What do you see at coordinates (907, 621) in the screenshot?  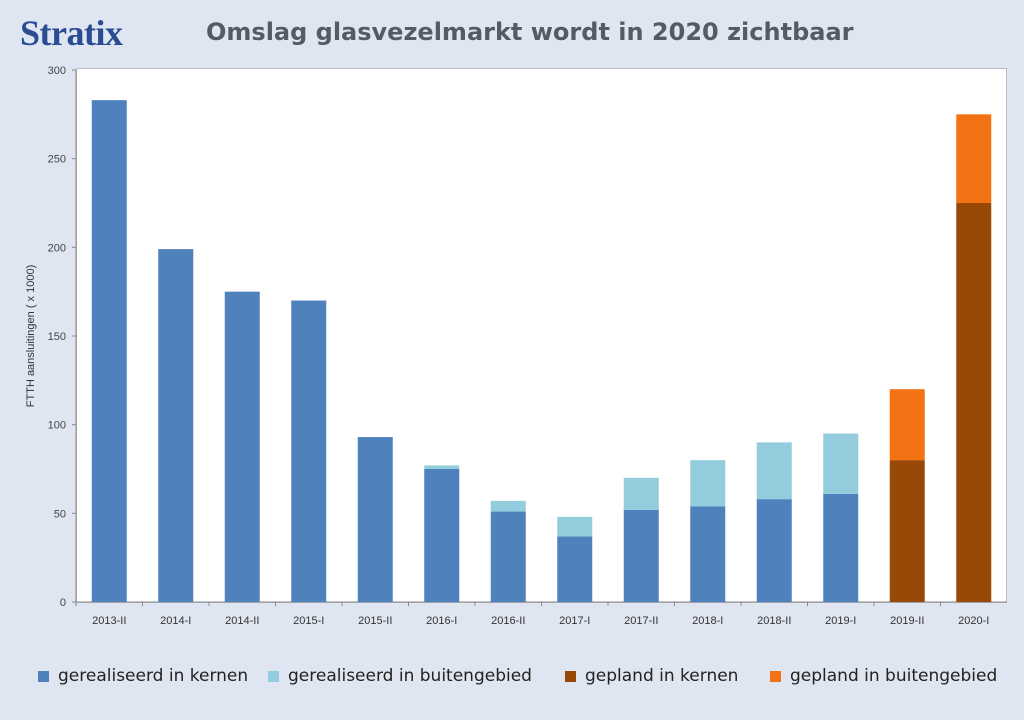 I see `x-tick-label: 2019-II` at bounding box center [907, 621].